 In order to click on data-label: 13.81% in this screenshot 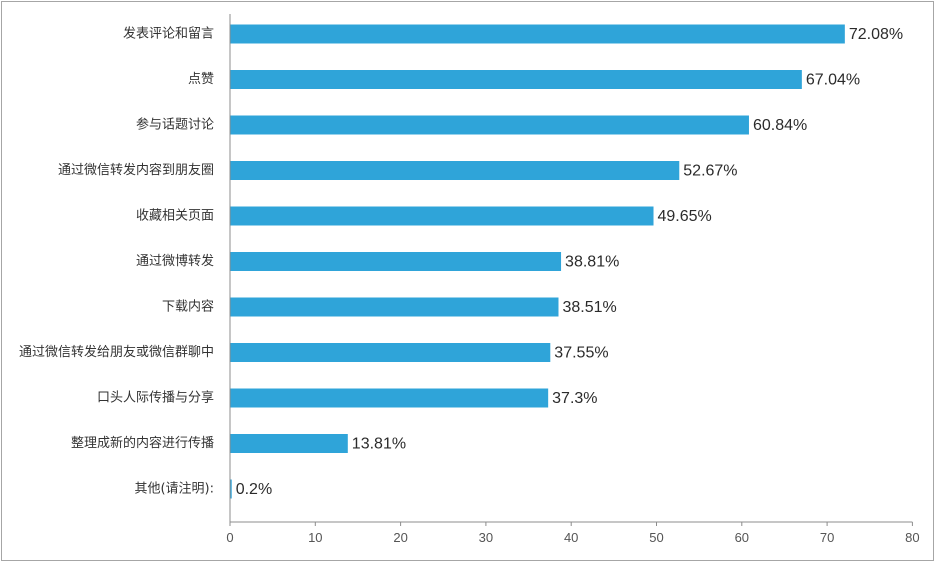, I will do `click(379, 444)`.